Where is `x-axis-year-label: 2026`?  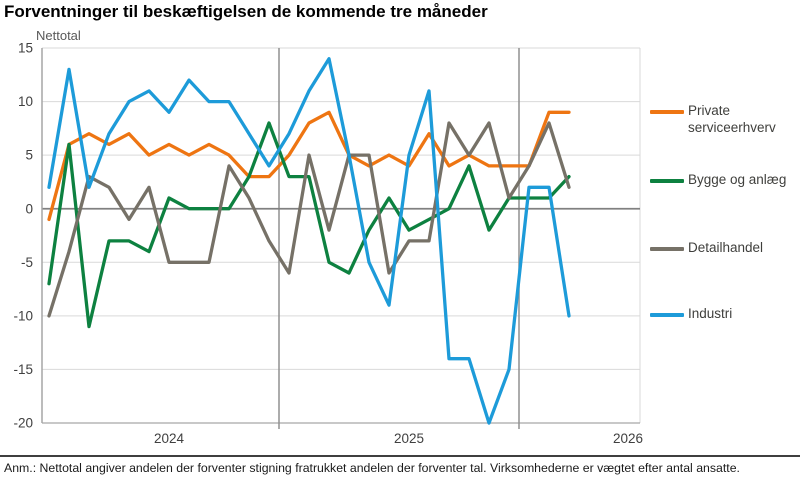
x-axis-year-label: 2026 is located at coordinates (628, 438).